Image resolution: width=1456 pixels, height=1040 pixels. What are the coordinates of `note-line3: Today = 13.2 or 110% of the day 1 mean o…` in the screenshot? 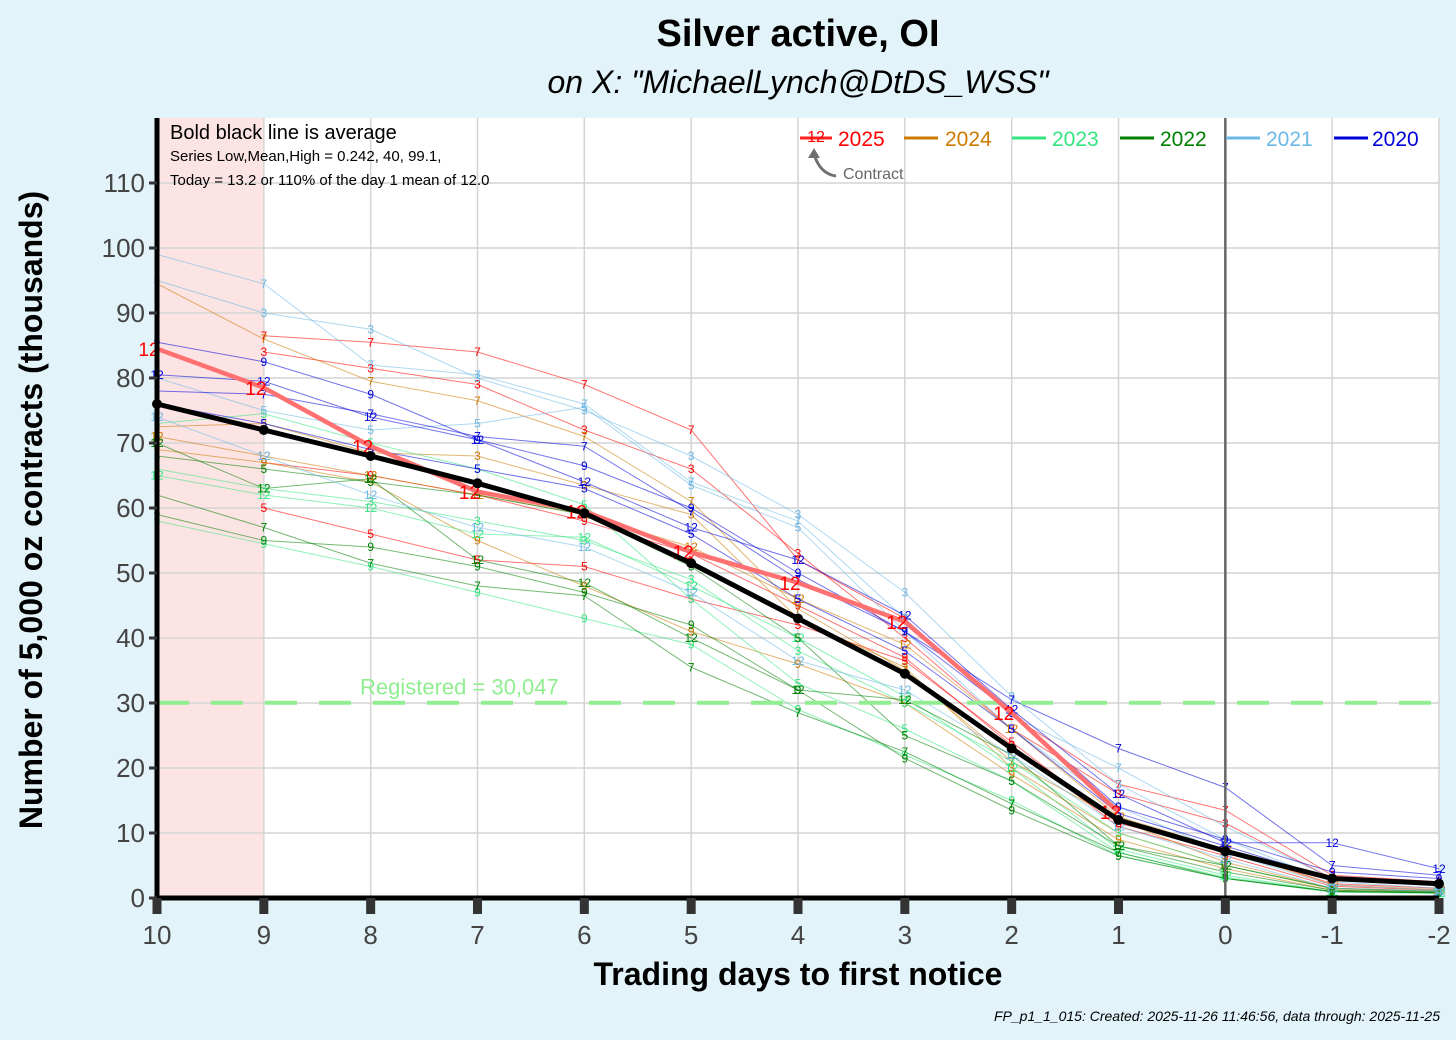 It's located at (330, 180).